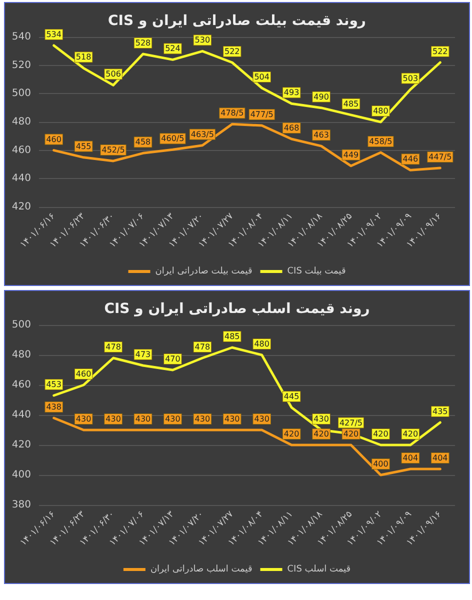  Describe the element at coordinates (54, 34) in the screenshot. I see `data-label: 534` at that location.